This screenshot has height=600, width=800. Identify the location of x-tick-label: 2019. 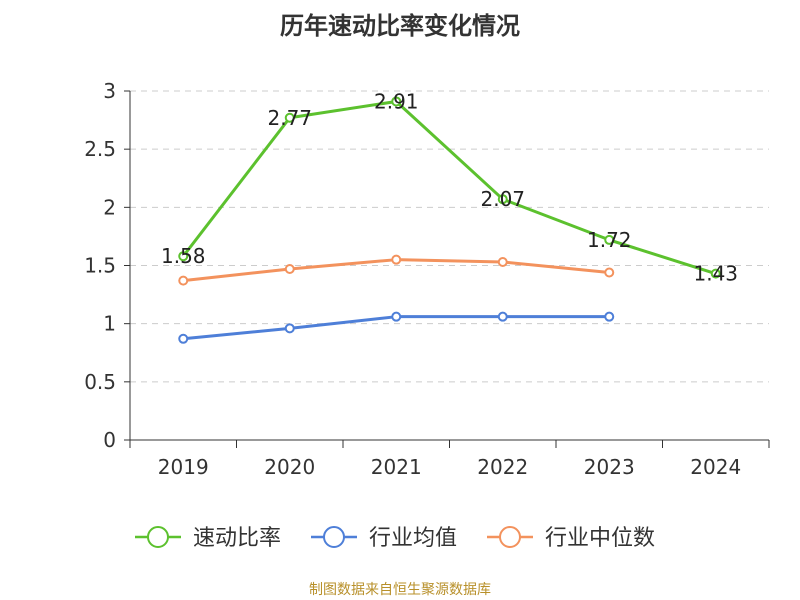
(183, 467).